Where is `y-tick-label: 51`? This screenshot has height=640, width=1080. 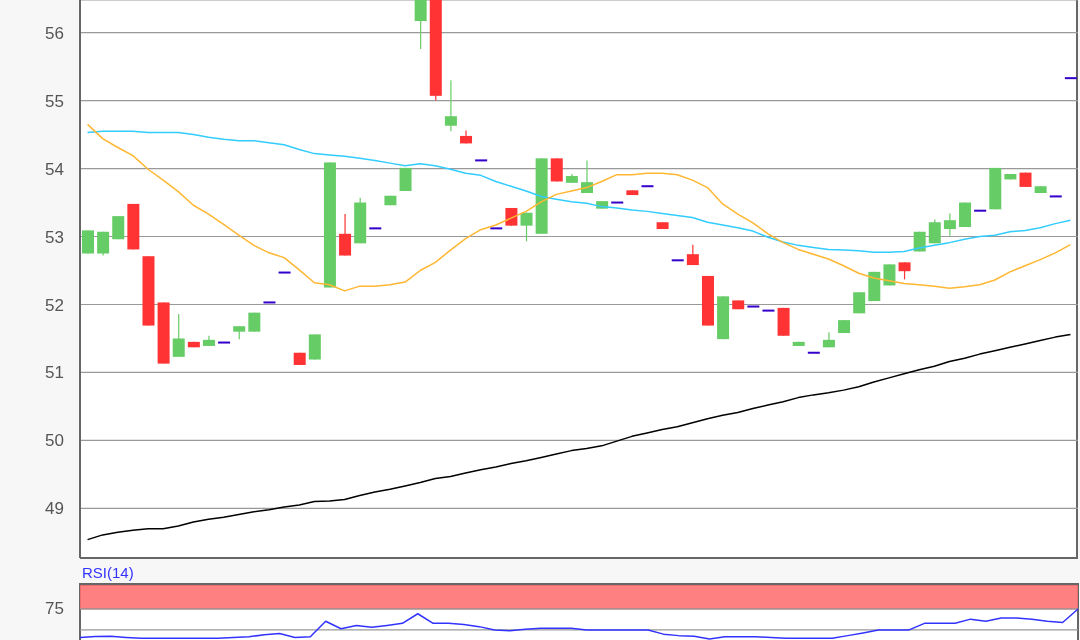 y-tick-label: 51 is located at coordinates (54, 373).